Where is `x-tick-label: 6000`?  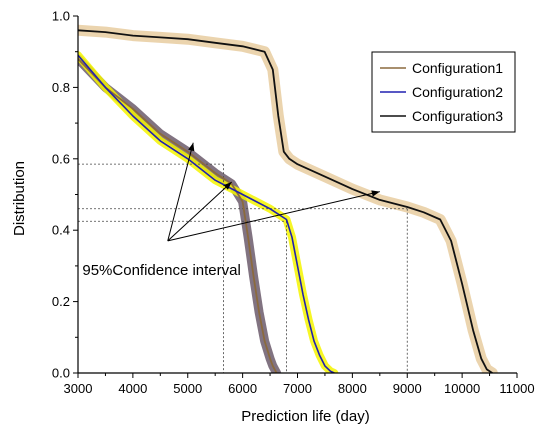 x-tick-label: 6000 is located at coordinates (242, 388).